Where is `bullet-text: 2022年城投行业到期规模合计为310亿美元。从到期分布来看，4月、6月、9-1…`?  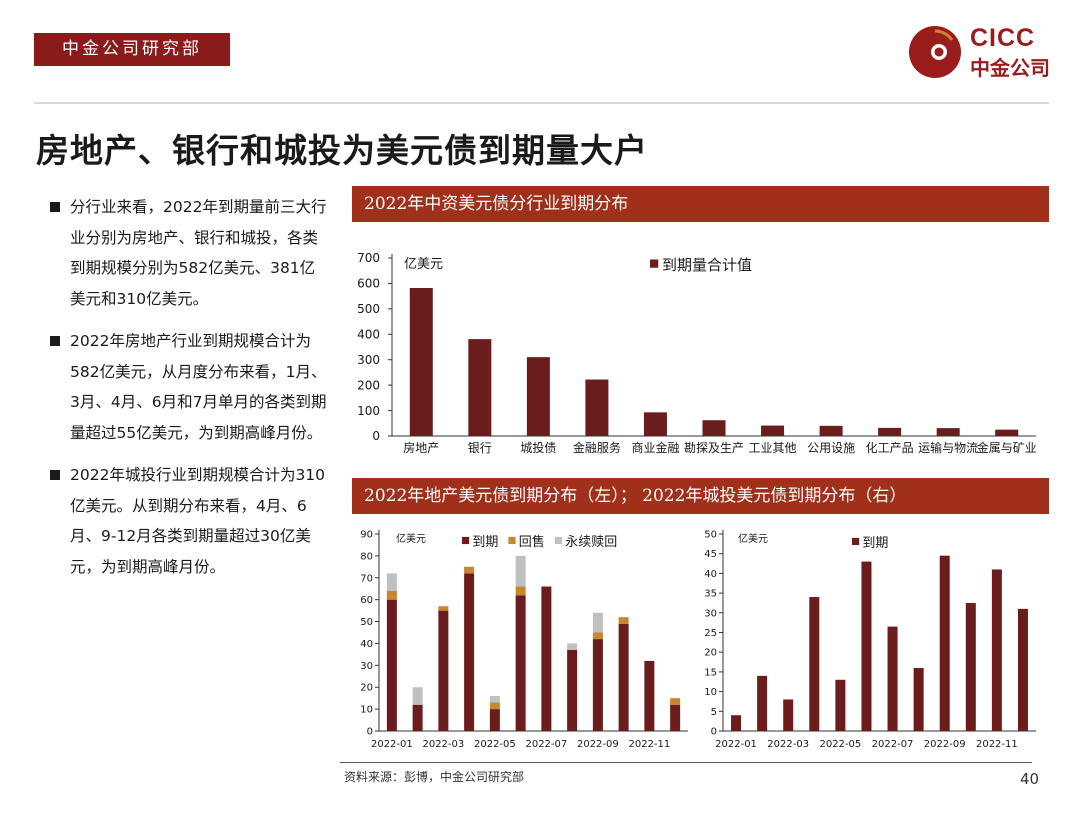 bullet-text: 2022年城投行业到期规模合计为310亿美元。从到期分布来看，4月、6月、9-1… is located at coordinates (198, 521).